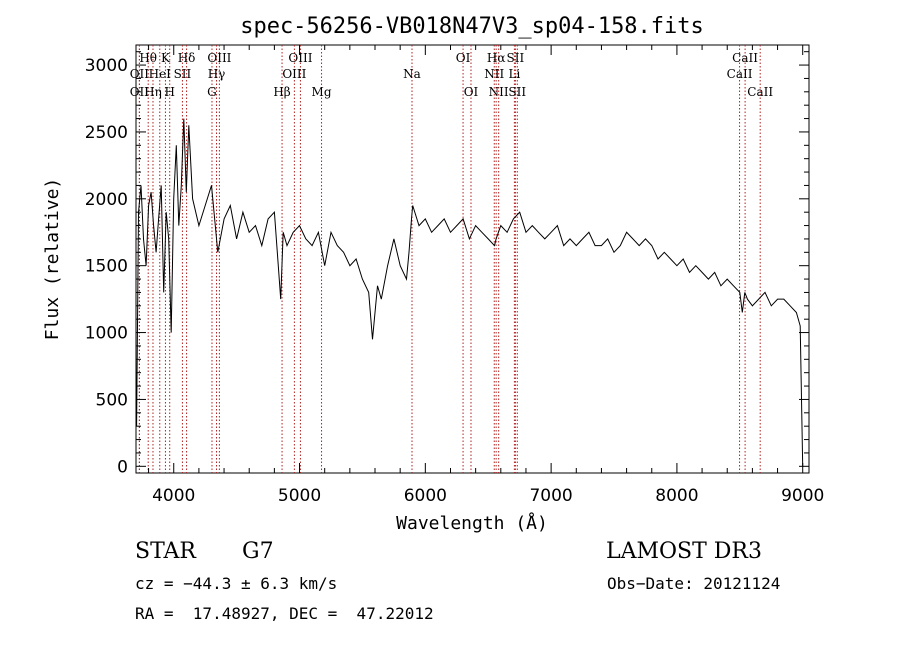  I want to click on x-tick-label: 4000, so click(173, 496).